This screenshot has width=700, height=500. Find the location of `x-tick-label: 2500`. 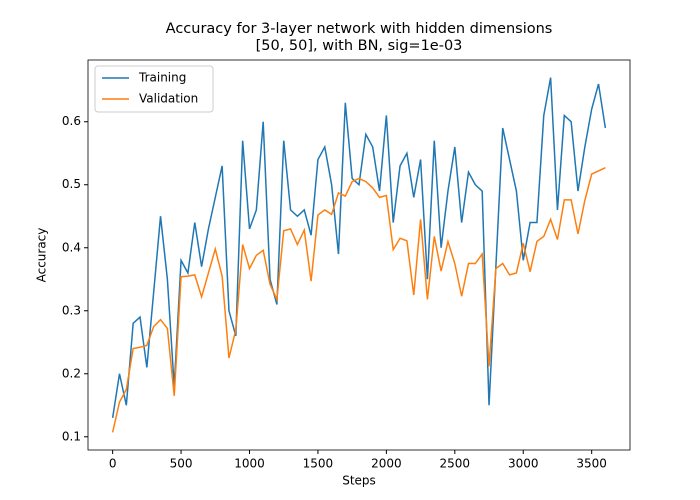

x-tick-label: 2500 is located at coordinates (455, 464).